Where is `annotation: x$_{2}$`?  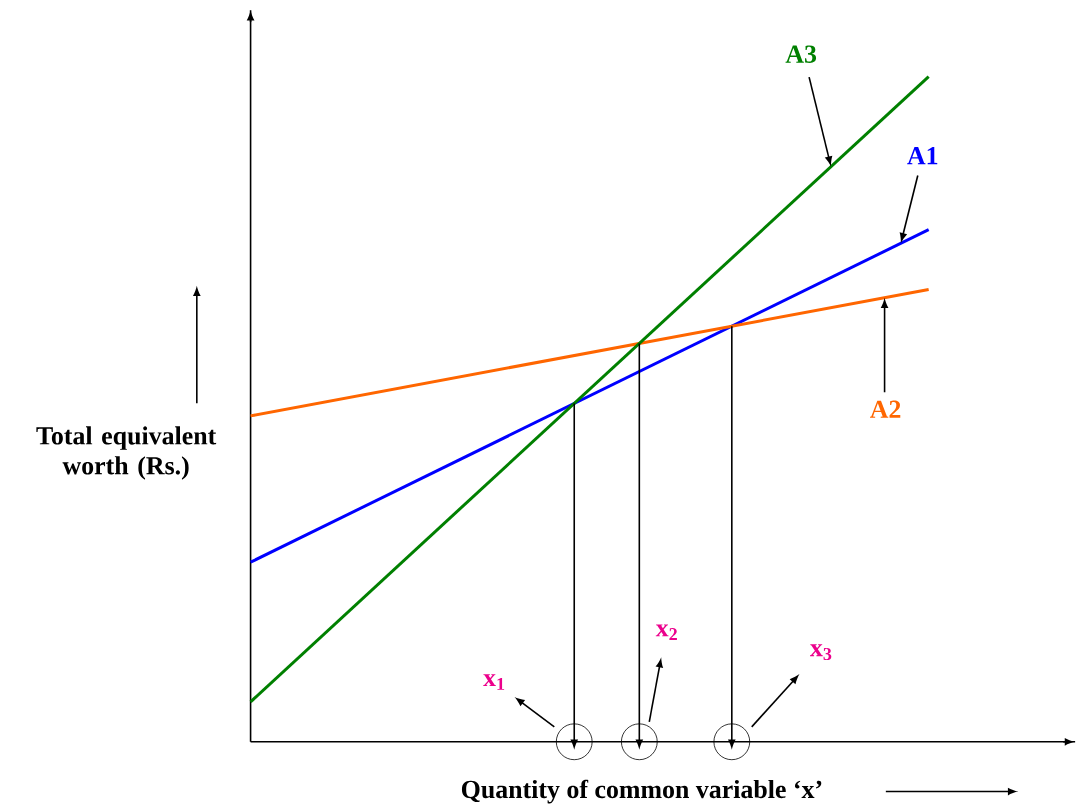
annotation: x$_{2}$ is located at coordinates (666, 632).